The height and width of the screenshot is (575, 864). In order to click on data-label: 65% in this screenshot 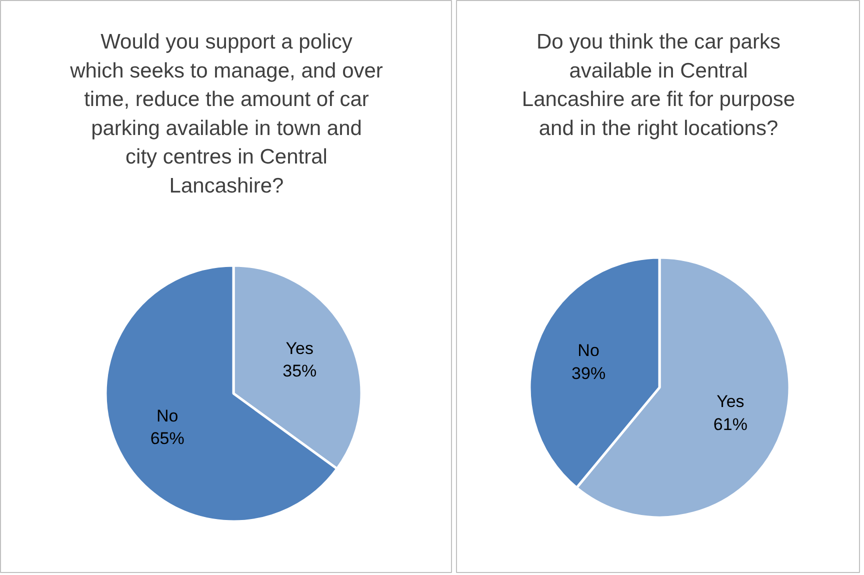, I will do `click(167, 438)`.